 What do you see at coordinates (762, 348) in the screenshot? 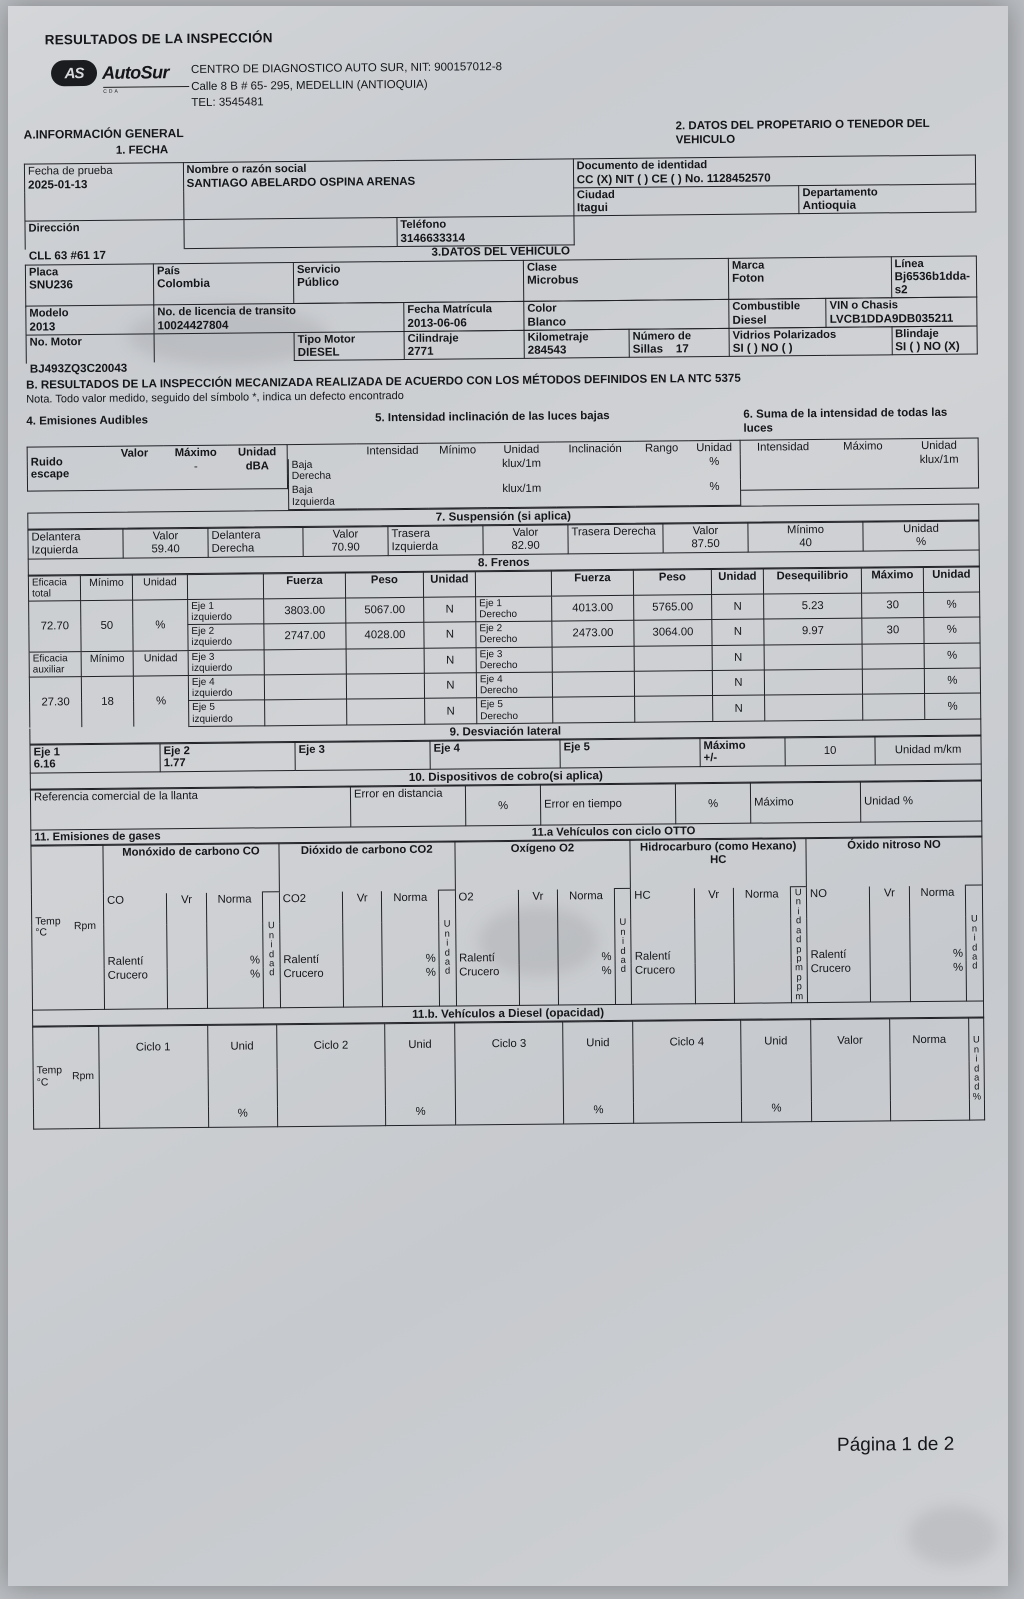
I see `vidrios-value: SI ( ) NO ( )` at bounding box center [762, 348].